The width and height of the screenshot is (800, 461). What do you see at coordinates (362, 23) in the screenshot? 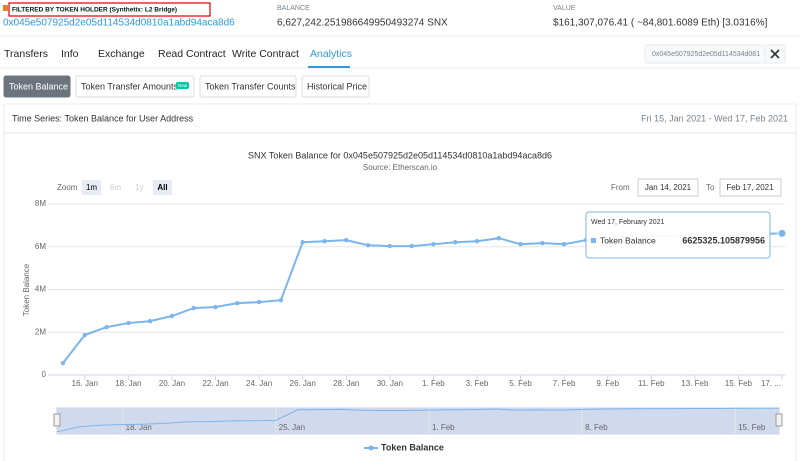
I see `balance: 6,627,242.251986649950493274 SNX` at bounding box center [362, 23].